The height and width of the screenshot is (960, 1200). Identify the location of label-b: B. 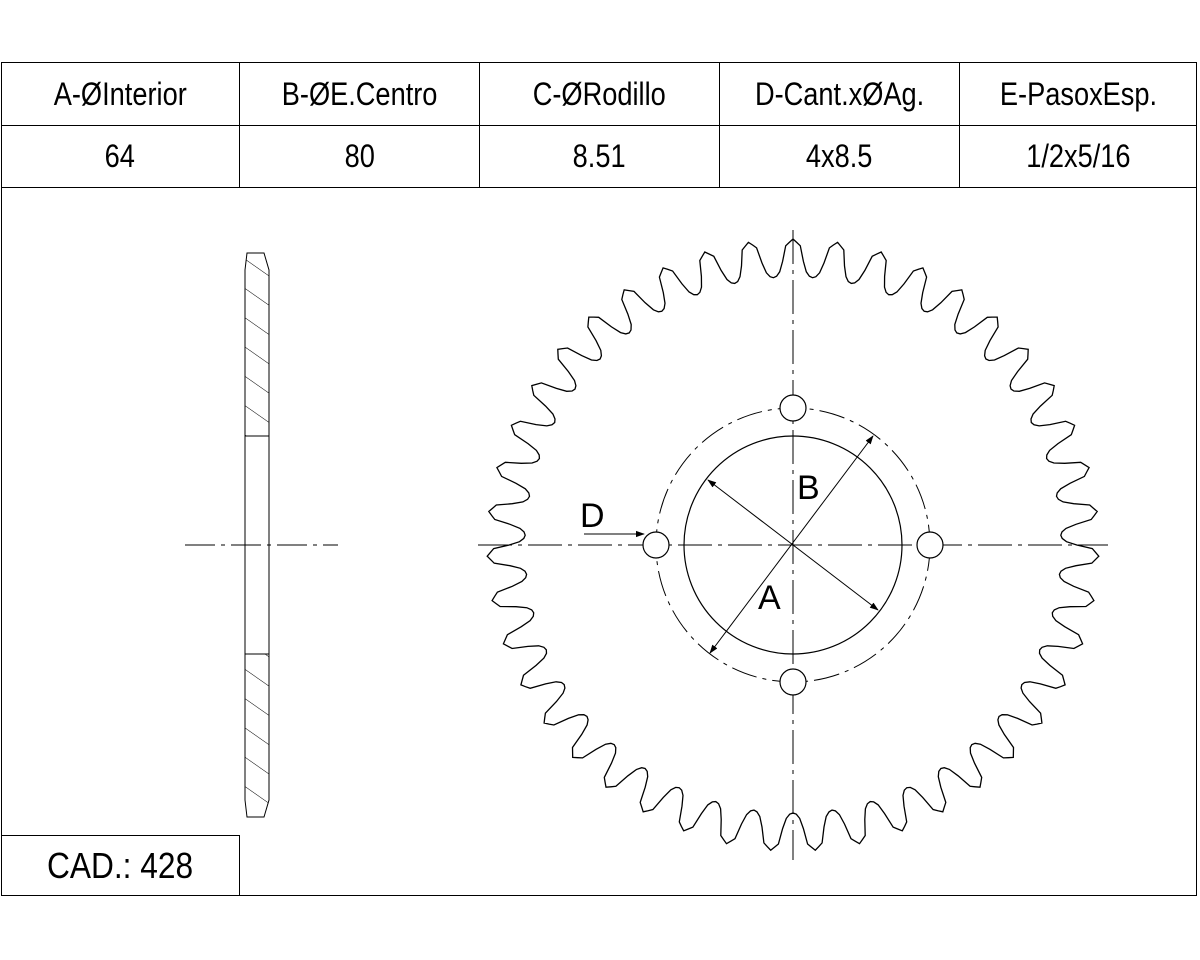
(808, 488).